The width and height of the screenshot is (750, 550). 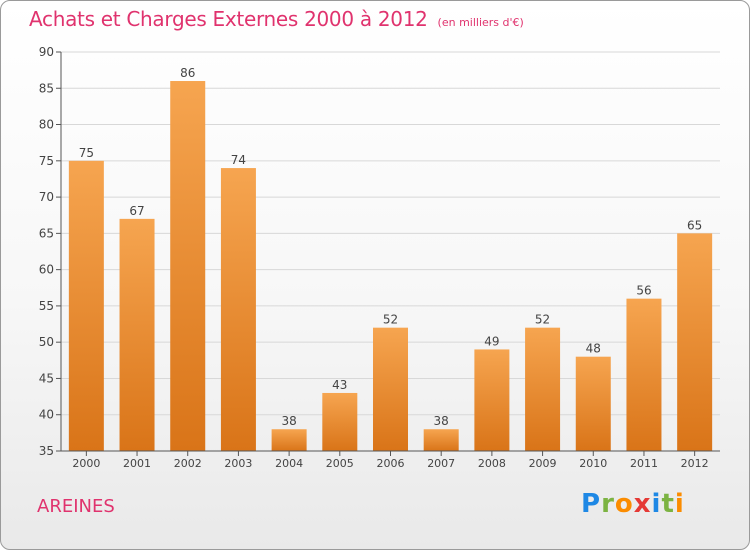 What do you see at coordinates (694, 225) in the screenshot?
I see `bar-value-label: 65` at bounding box center [694, 225].